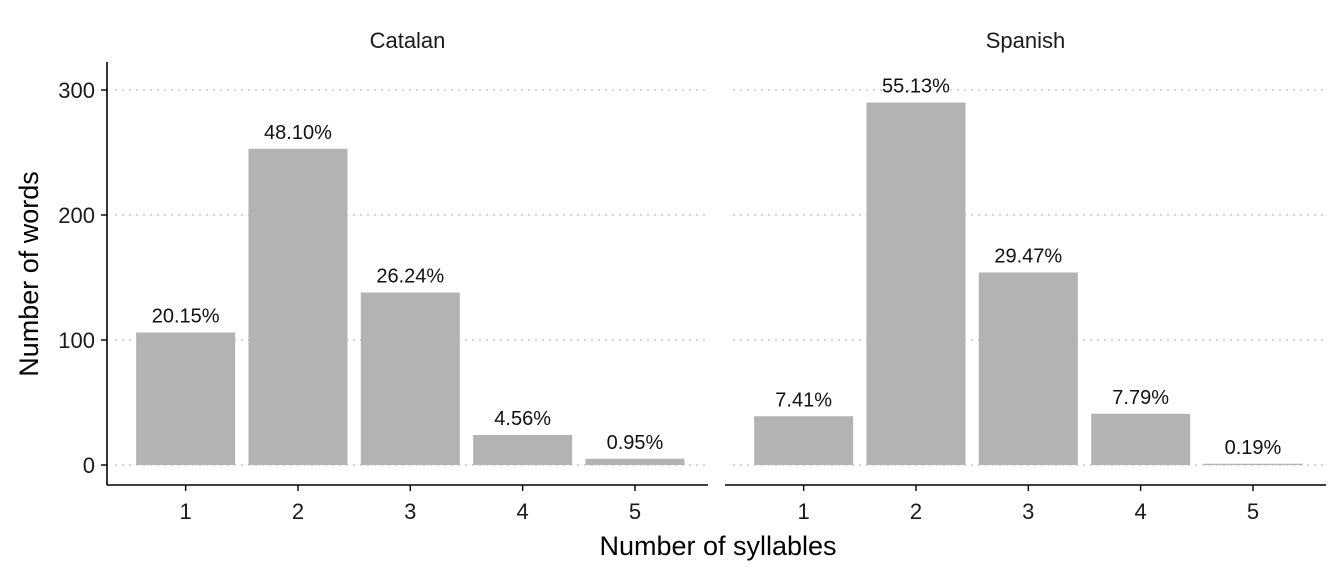 Image resolution: width=1344 pixels, height=576 pixels. Describe the element at coordinates (298, 133) in the screenshot. I see `bar-value-label: 48.10%` at that location.